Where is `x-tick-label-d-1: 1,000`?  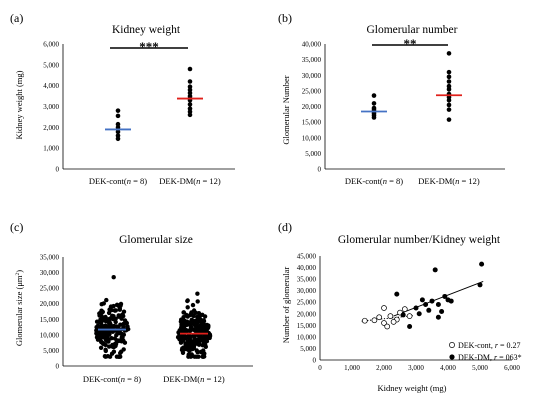 x-tick-label-d-1: 1,000 is located at coordinates (352, 368).